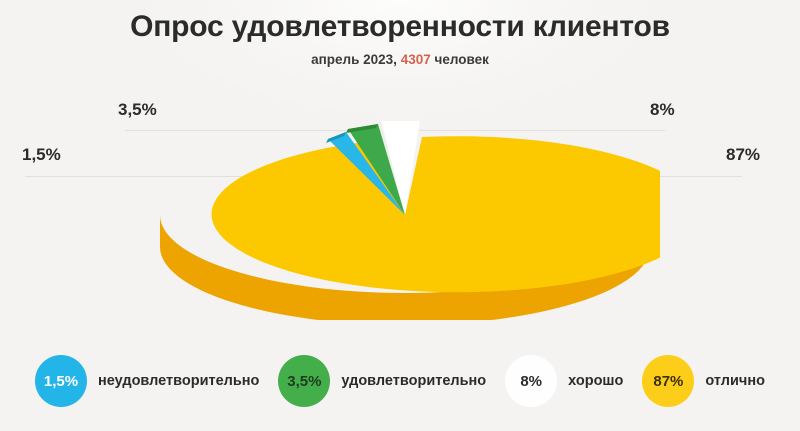  I want to click on legend-item-satisfactory: 3,5% удовлетворительно, so click(391, 381).